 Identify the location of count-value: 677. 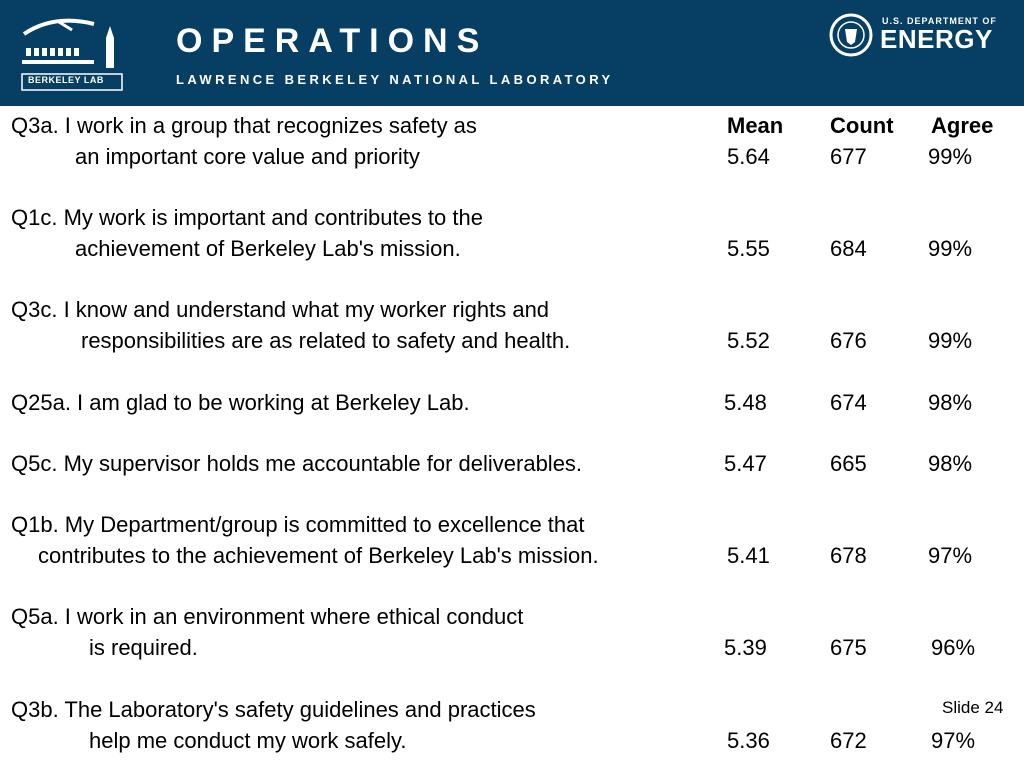
(848, 156).